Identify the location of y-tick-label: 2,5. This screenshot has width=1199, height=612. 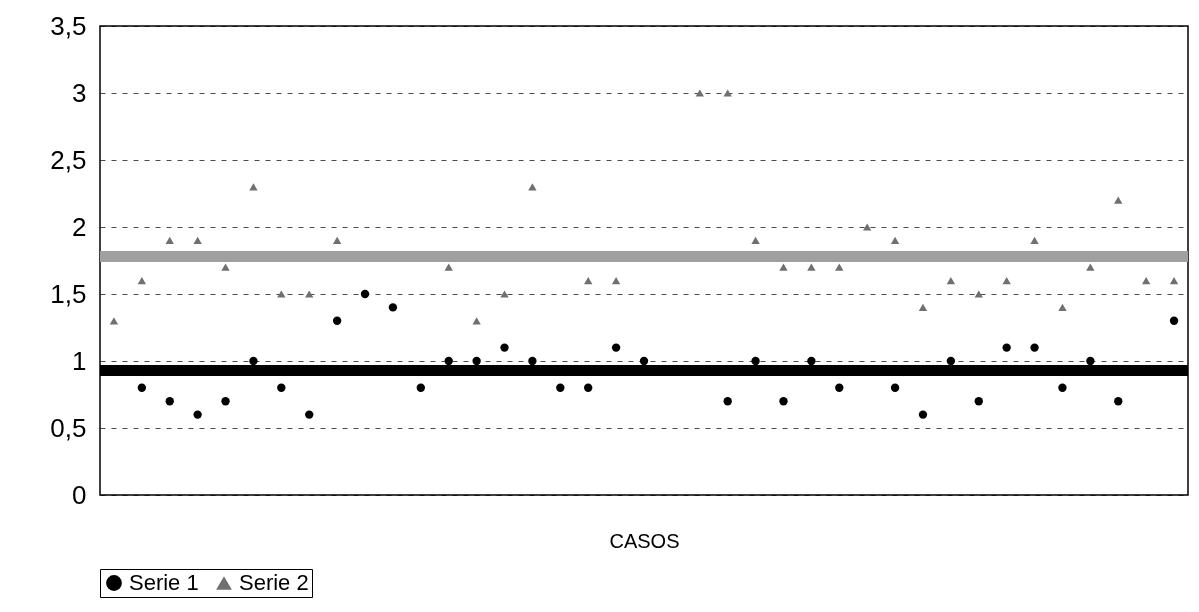
(68, 159).